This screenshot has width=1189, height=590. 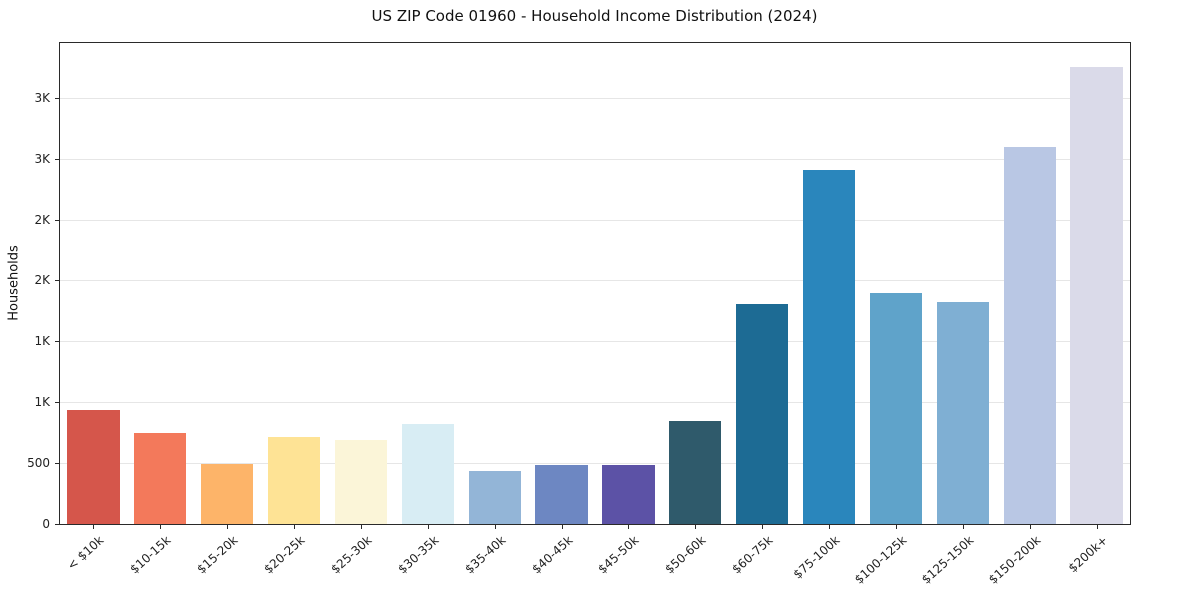 I want to click on x-tick-label: $125-150k, so click(x=947, y=560).